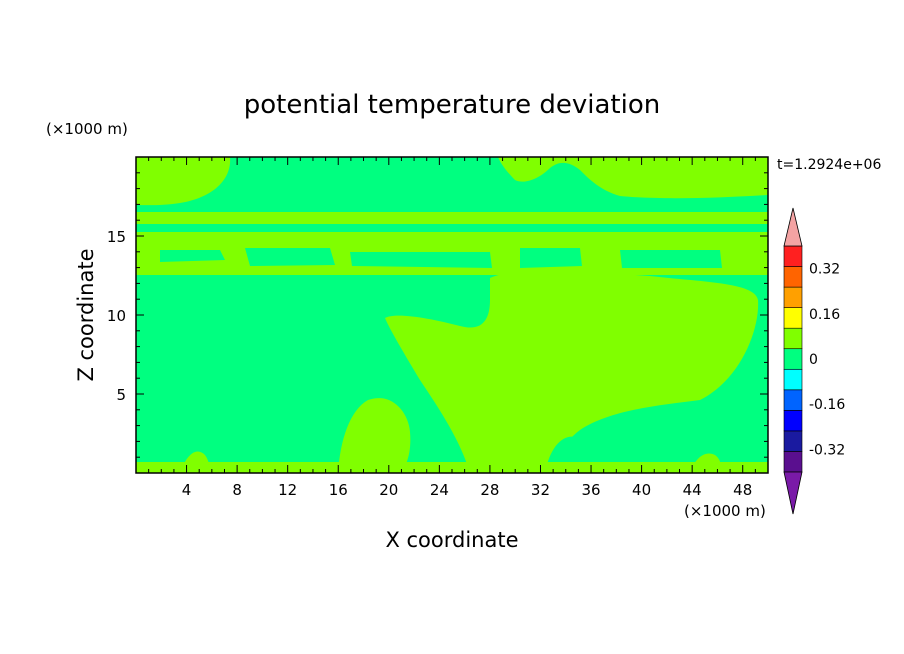 Image resolution: width=904 pixels, height=654 pixels. Describe the element at coordinates (121, 395) in the screenshot. I see `y-tick-label: 5` at that location.